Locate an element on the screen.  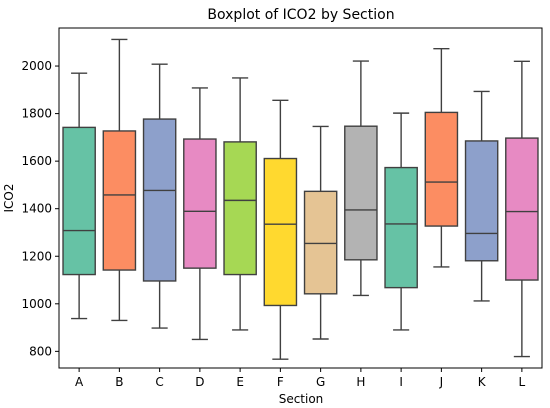
box-group-l is located at coordinates (522, 209).